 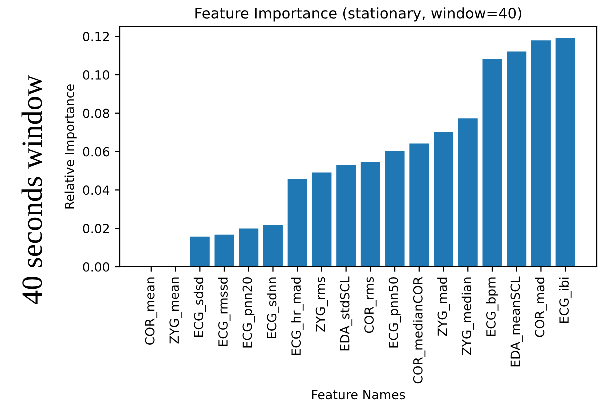 What do you see at coordinates (541, 308) in the screenshot?
I see `x-tick-label: COR_mad` at bounding box center [541, 308].